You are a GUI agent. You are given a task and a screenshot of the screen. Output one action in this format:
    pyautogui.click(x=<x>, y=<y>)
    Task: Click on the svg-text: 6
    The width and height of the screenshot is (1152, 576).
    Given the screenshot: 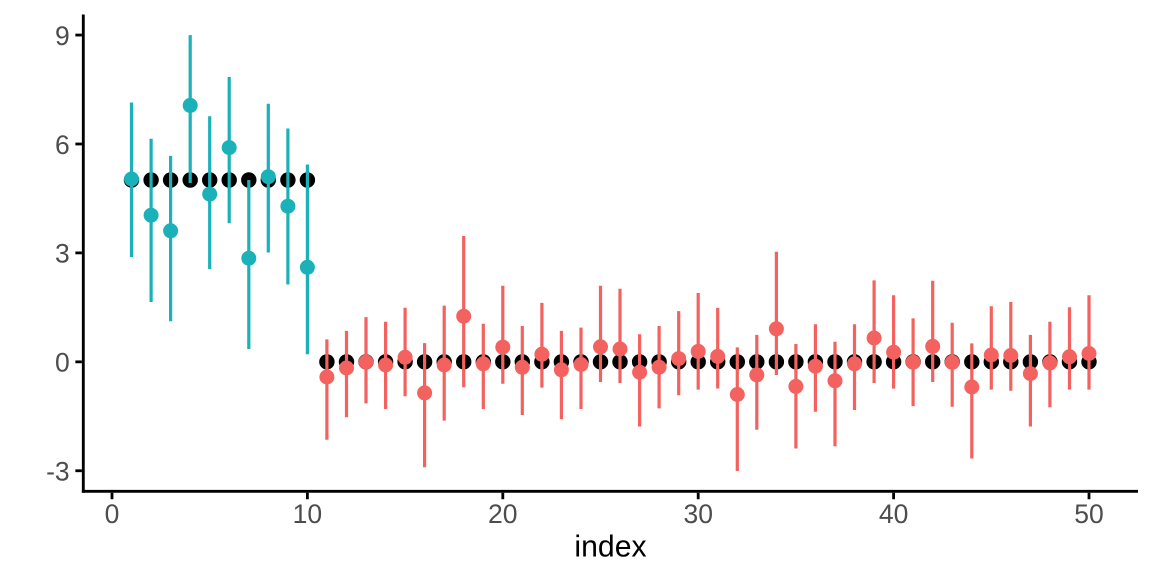 What is the action you would take?
    pyautogui.click(x=62, y=145)
    